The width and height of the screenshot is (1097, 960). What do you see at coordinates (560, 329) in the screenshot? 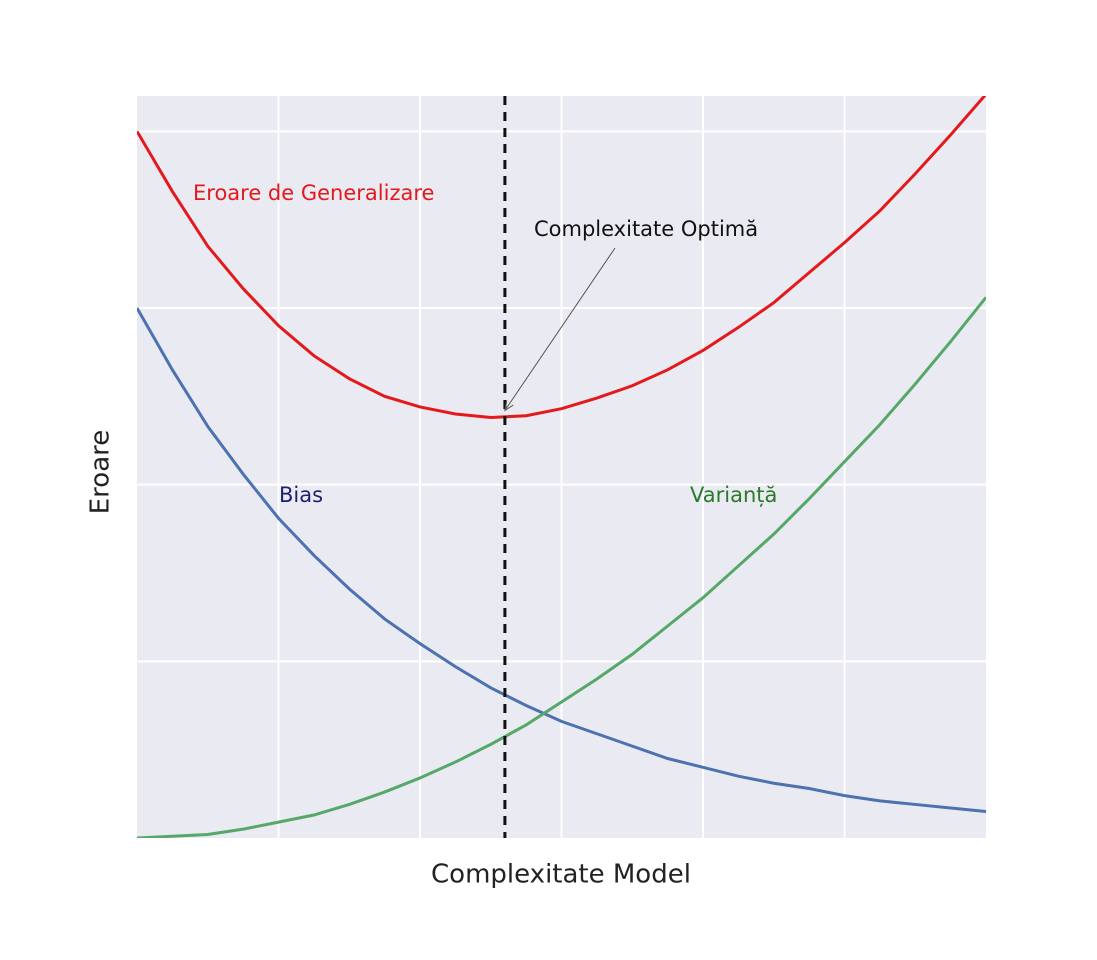
I see `annotation-arrow` at bounding box center [560, 329].